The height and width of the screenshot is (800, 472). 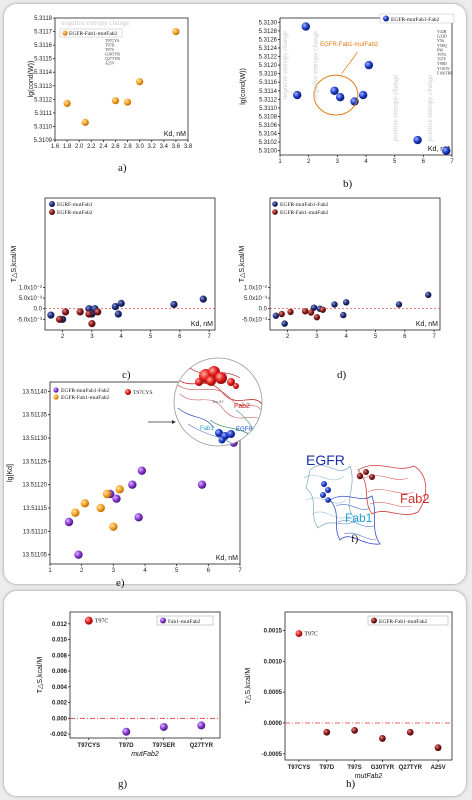 I want to click on data-point-e-s0-p1, so click(x=78, y=554).